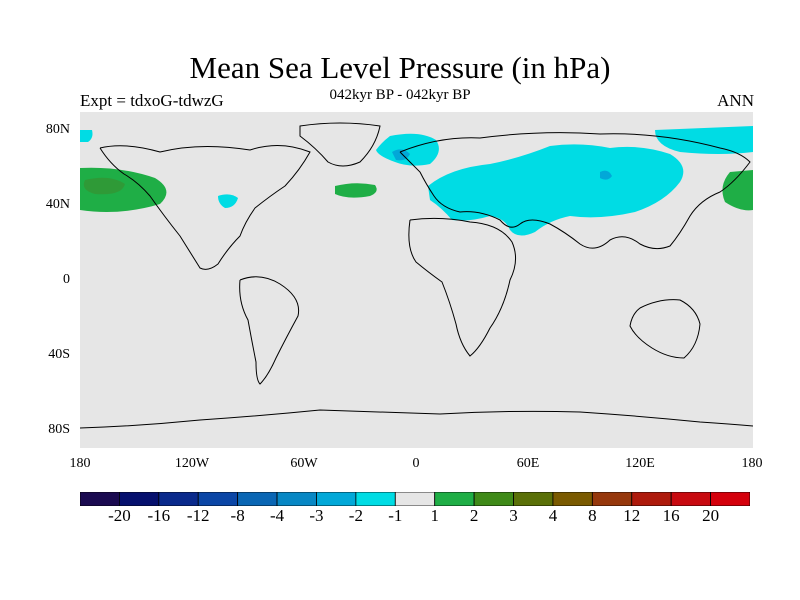  I want to click on color-bar-label: 4, so click(553, 515).